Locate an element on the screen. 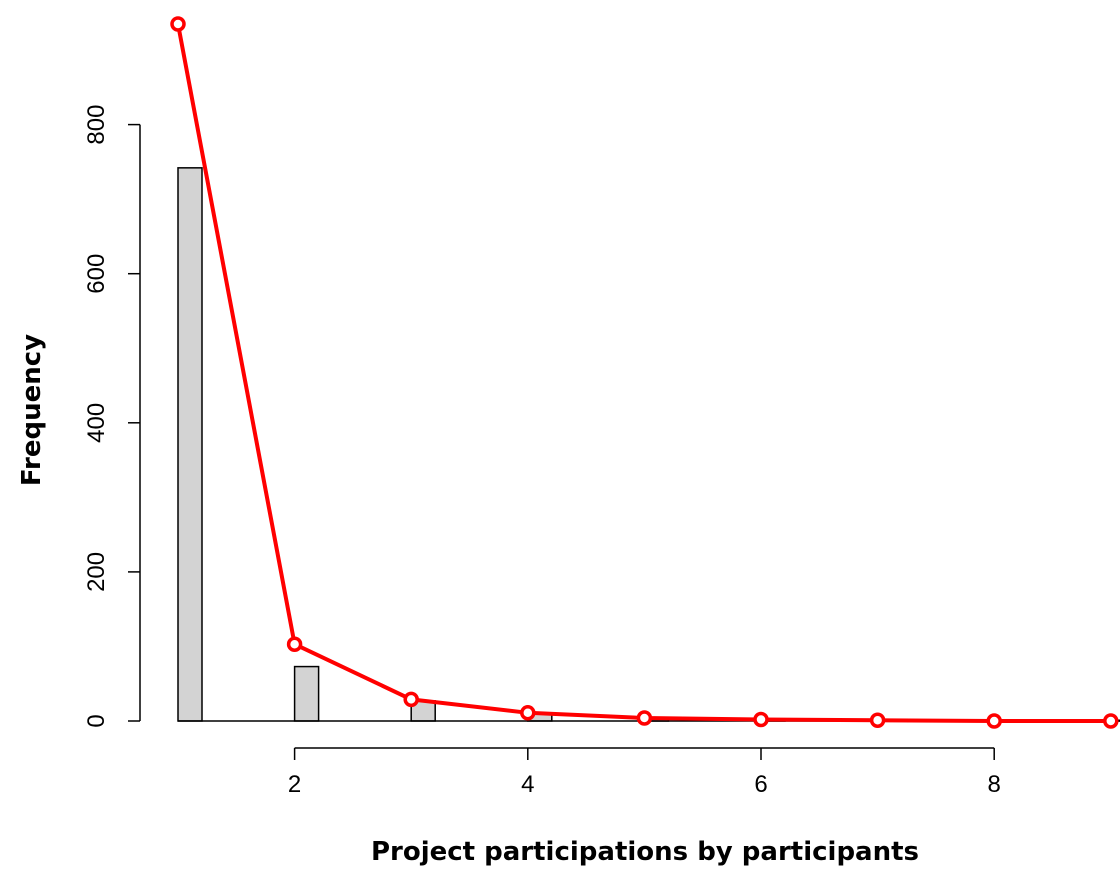 This screenshot has width=1120, height=880. x-axis-title: Project participations by participants is located at coordinates (645, 852).